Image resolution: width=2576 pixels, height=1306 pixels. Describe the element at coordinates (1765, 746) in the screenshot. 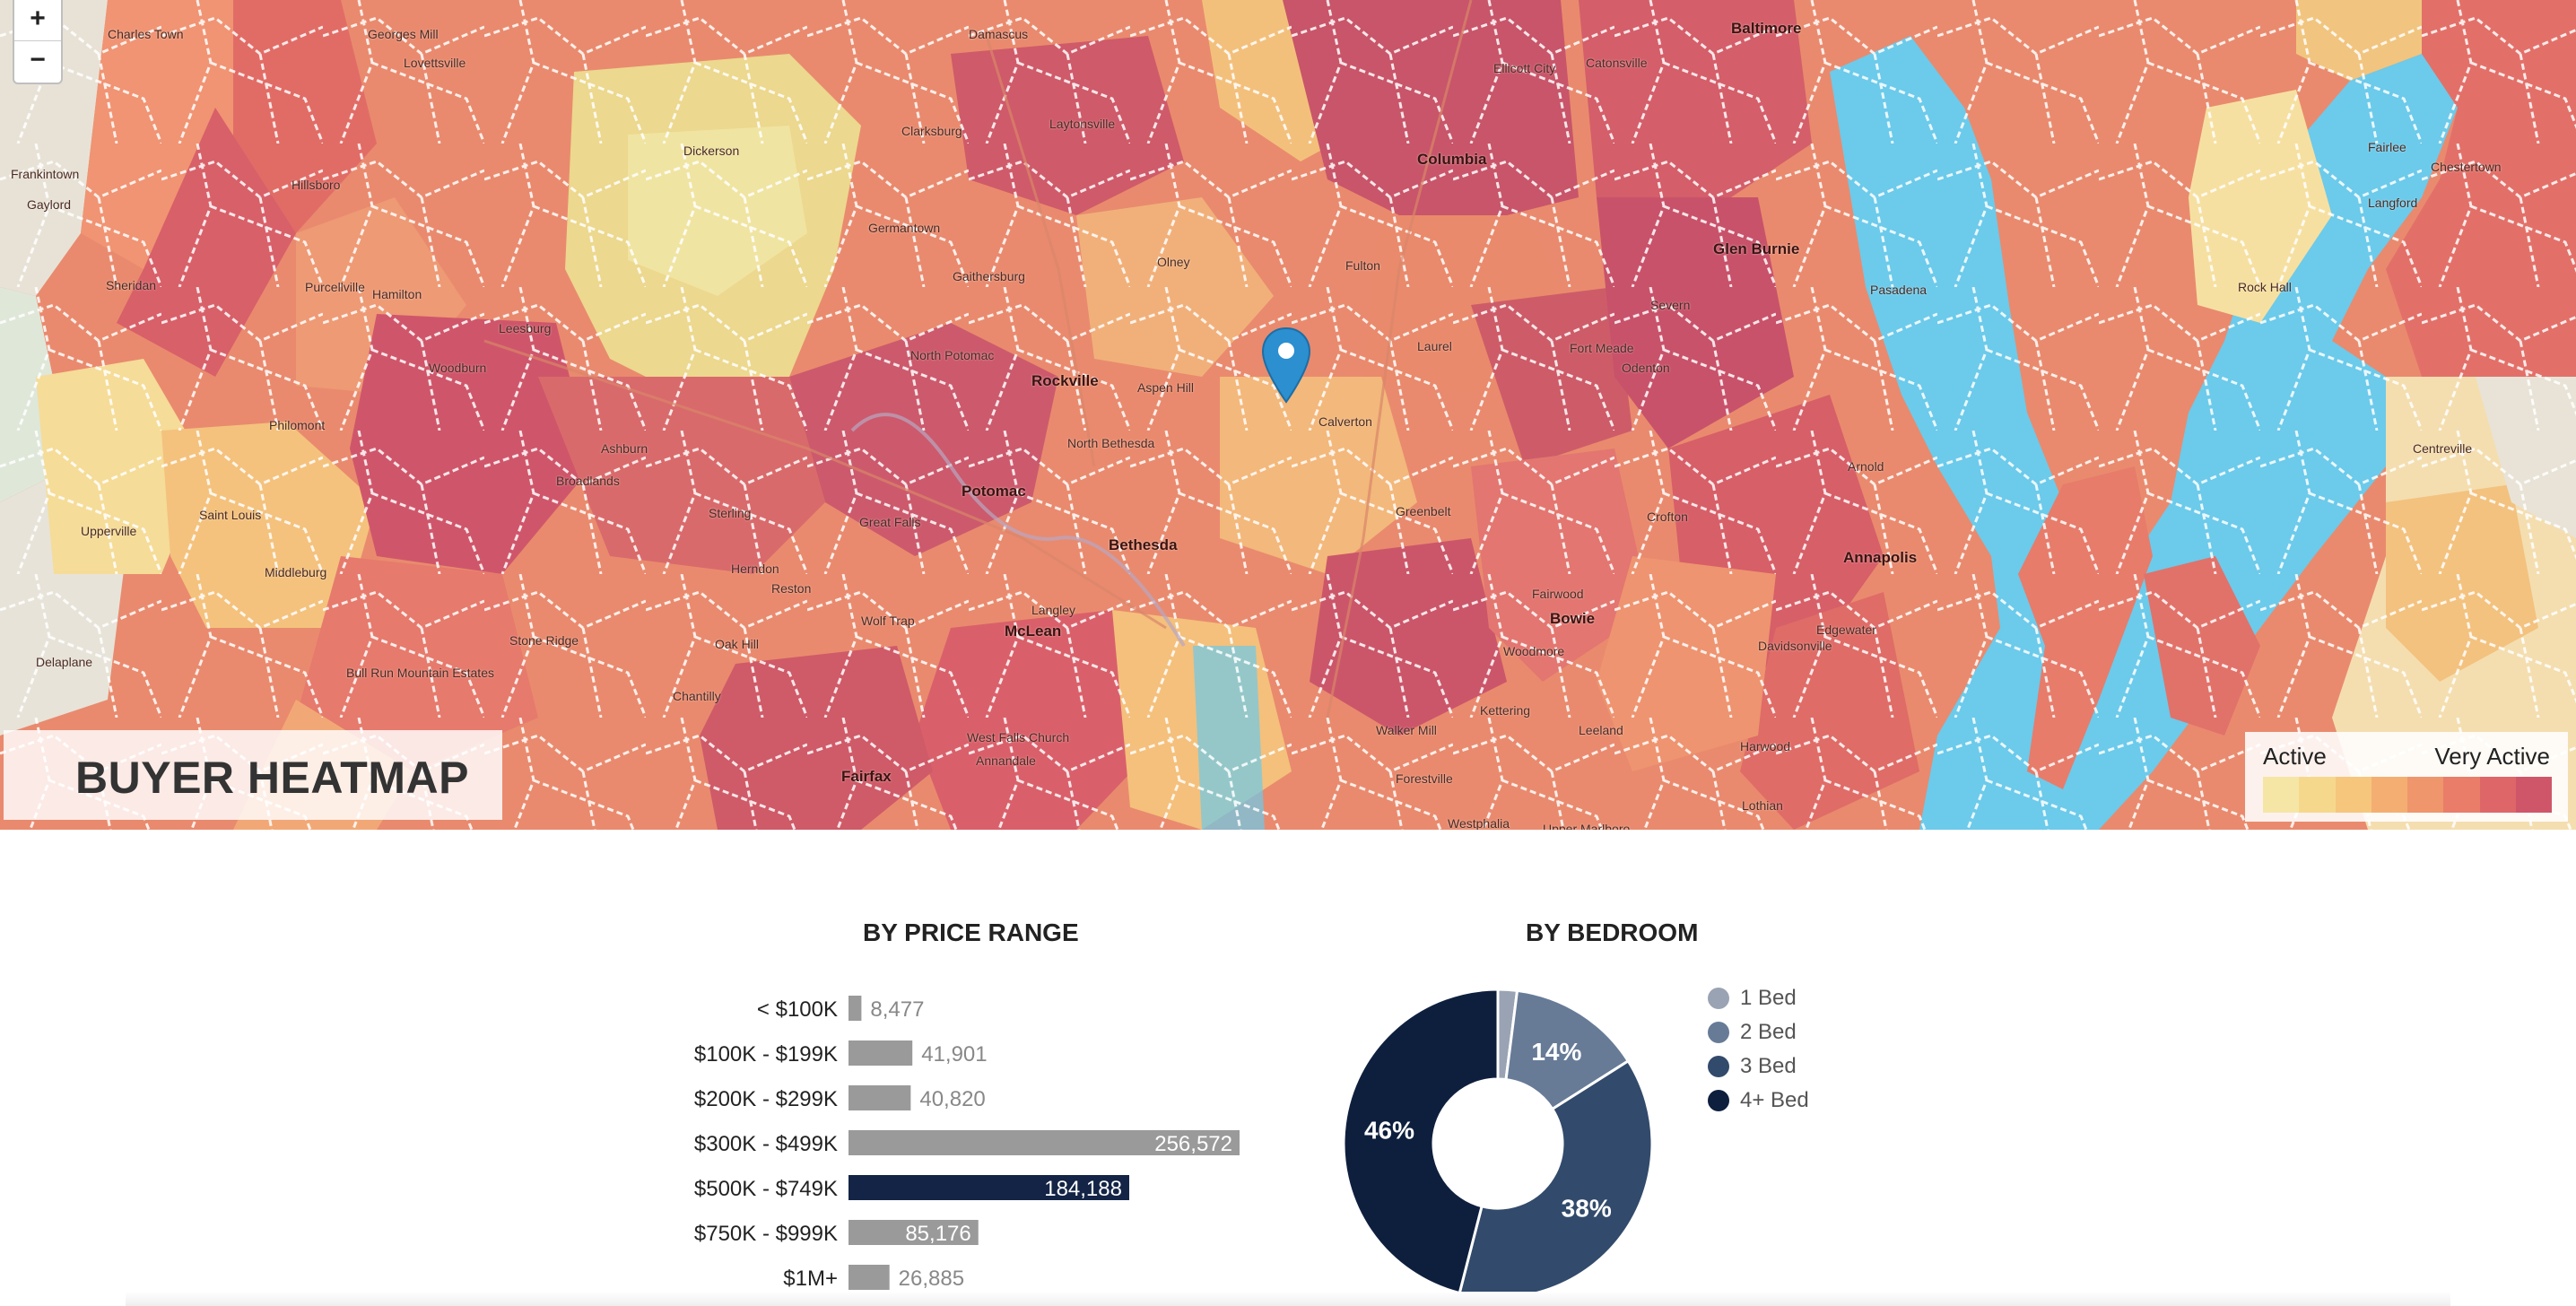

I see `town-label: Harwood` at that location.